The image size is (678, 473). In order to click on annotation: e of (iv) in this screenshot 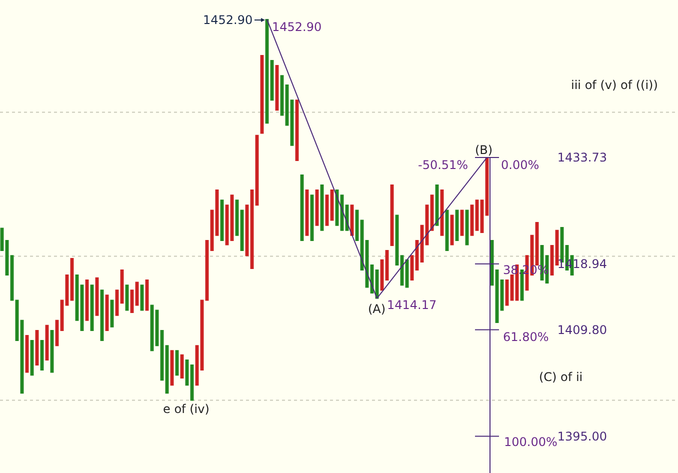, I will do `click(186, 409)`.